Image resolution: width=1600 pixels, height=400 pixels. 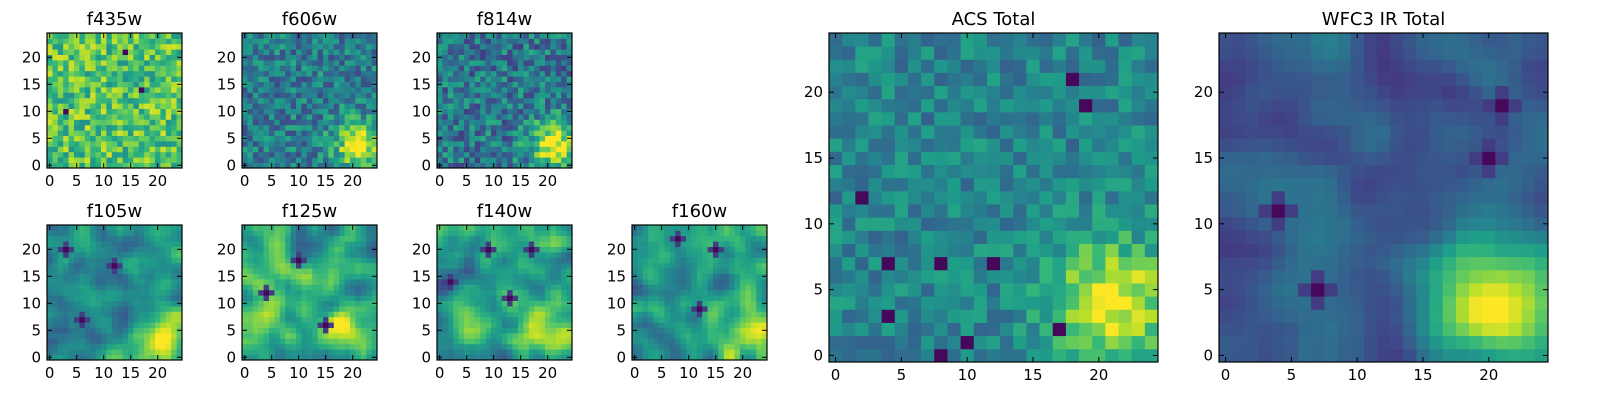 What do you see at coordinates (325, 373) in the screenshot?
I see `x-tick-label: 15` at bounding box center [325, 373].